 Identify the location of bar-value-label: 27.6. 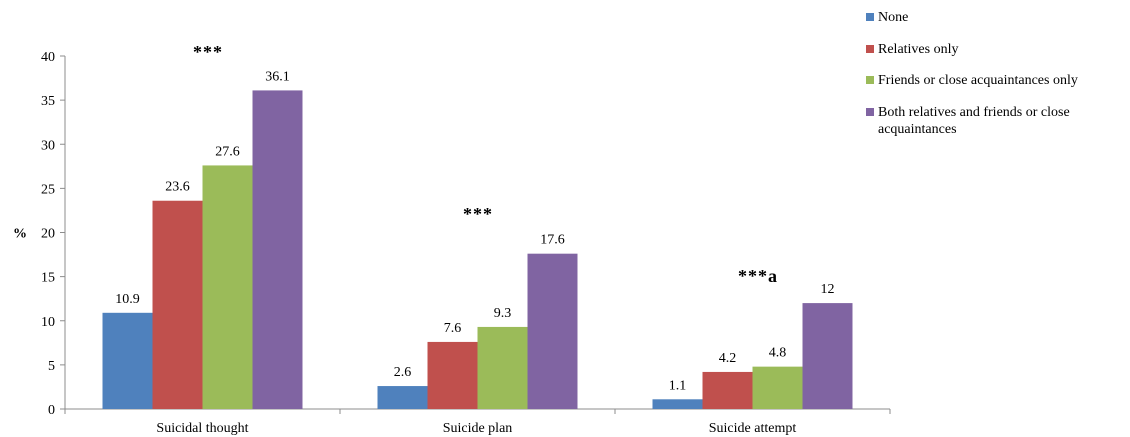
(227, 151).